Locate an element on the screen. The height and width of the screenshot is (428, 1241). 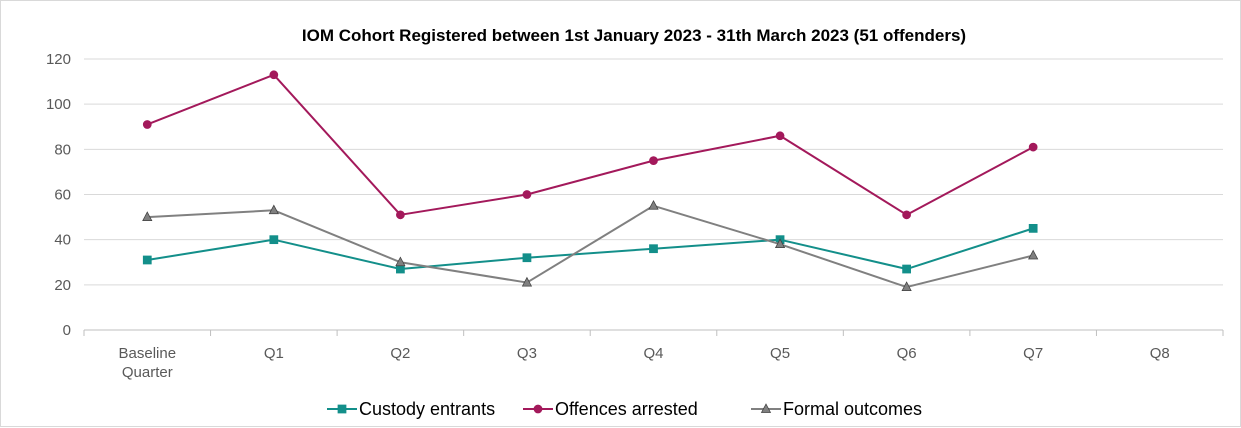
x-tick-label-line: Q1 is located at coordinates (274, 353).